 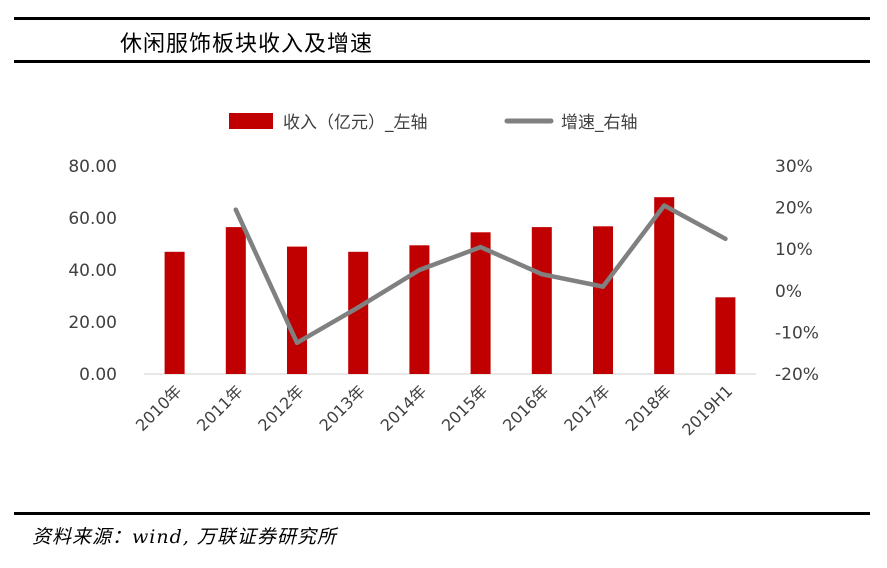 I want to click on right-axis-tick-label: 20%, so click(x=794, y=209).